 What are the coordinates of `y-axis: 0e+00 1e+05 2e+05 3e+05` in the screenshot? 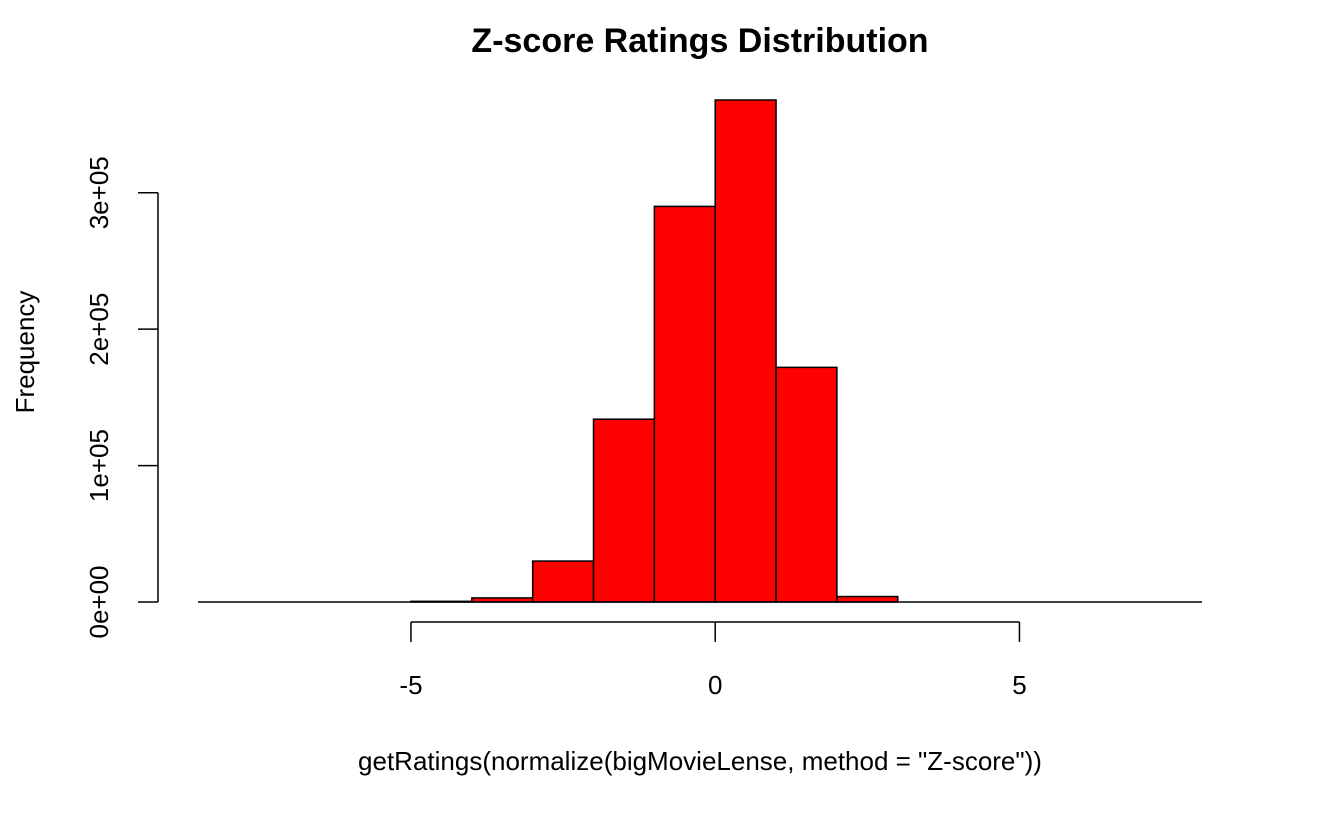 It's located at (121, 397).